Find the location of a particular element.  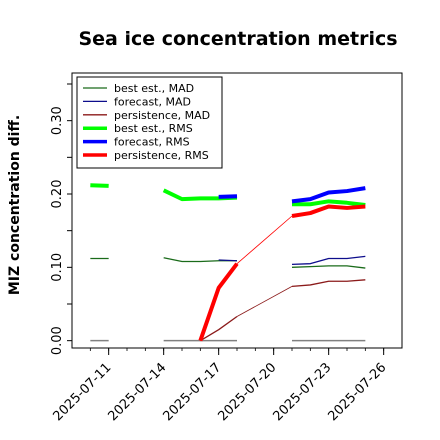

legend-label: best est., RMS is located at coordinates (153, 128).